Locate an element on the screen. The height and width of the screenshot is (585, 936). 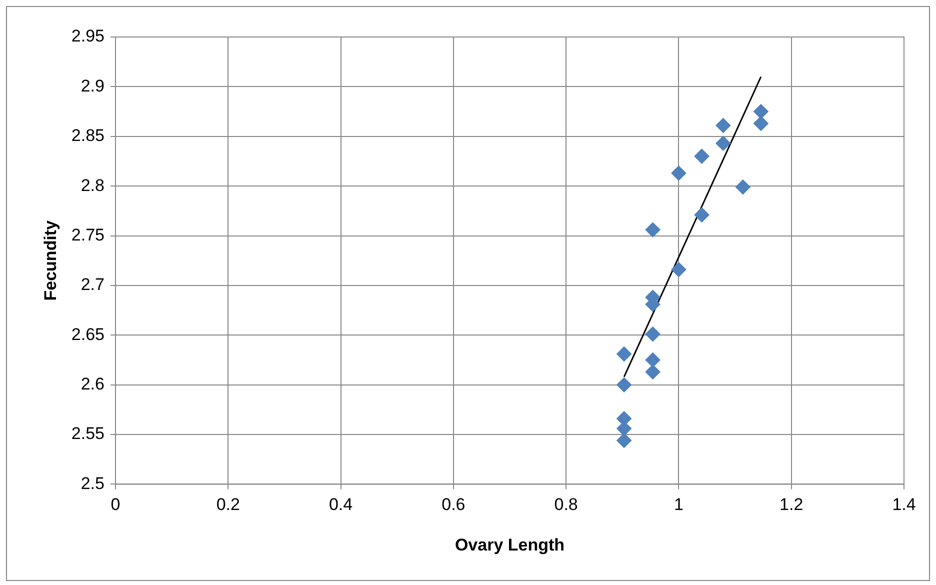
y-tick-label: 2.6 is located at coordinates (92, 384).